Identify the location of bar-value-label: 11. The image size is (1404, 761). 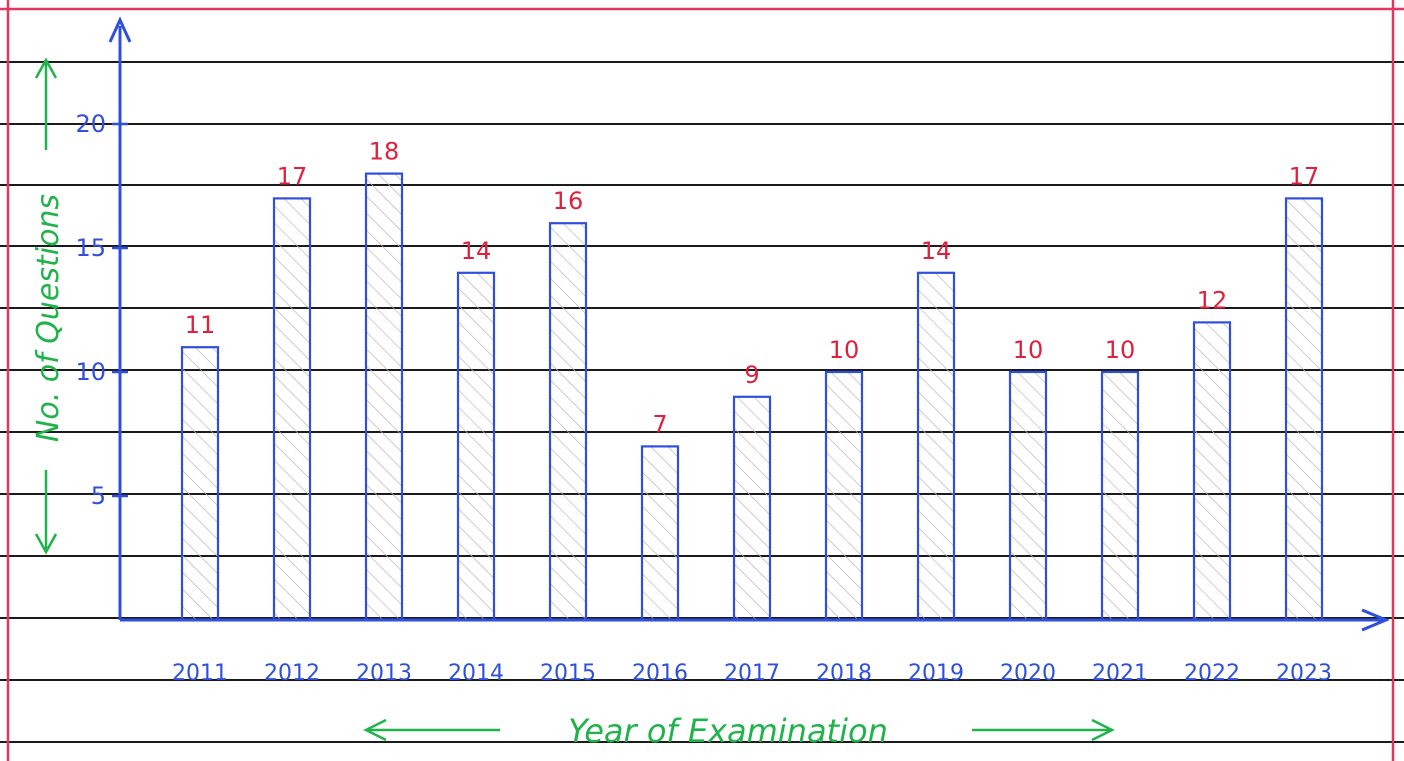
(200, 325).